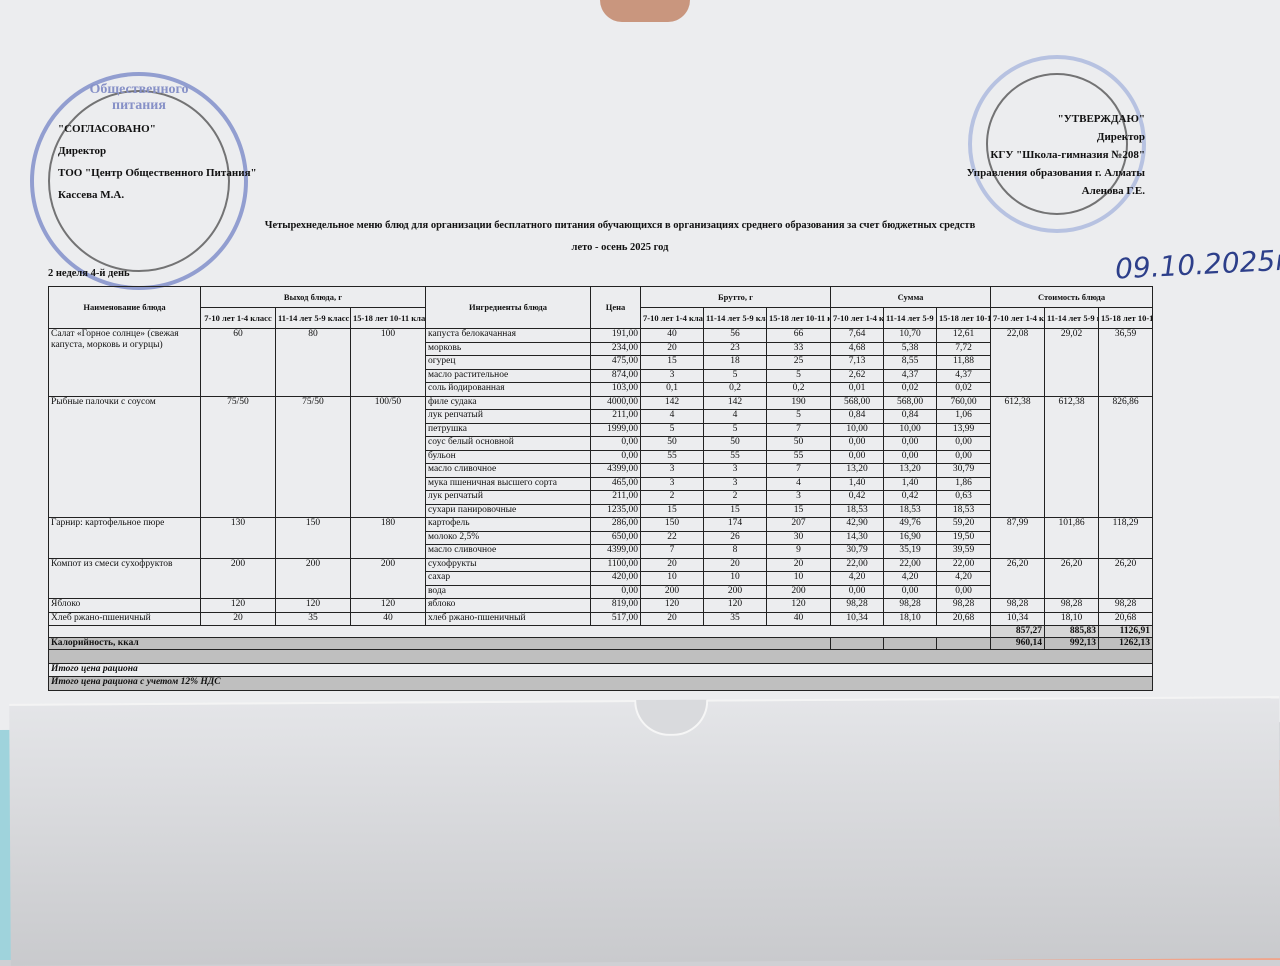 This screenshot has width=1280, height=966. I want to click on ingredient-brutto: 8, so click(735, 551).